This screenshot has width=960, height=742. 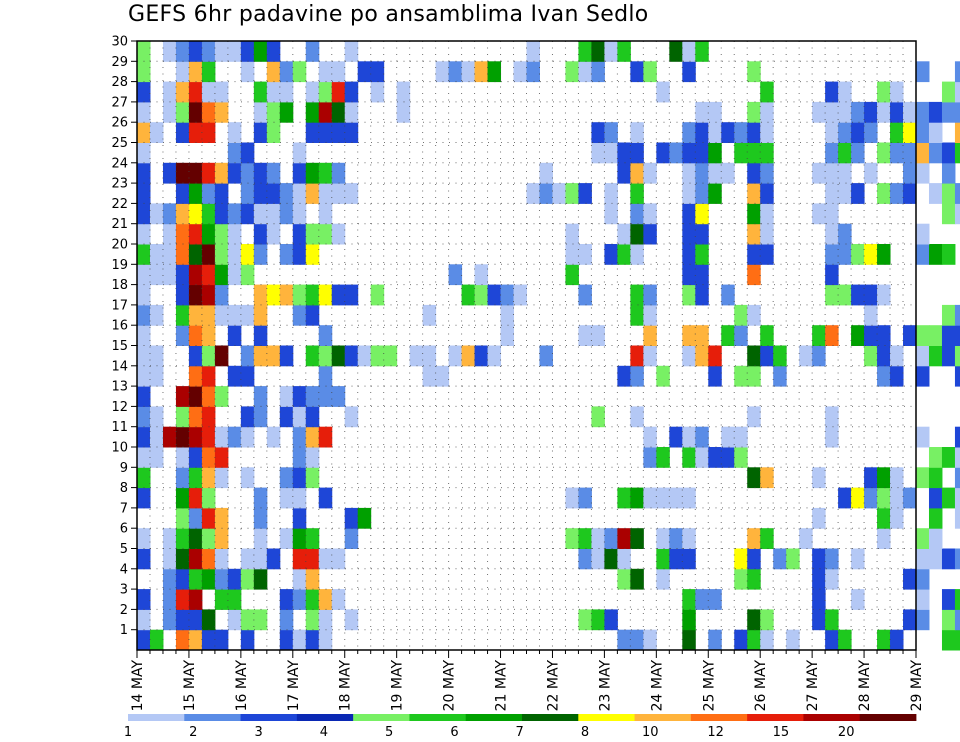 What do you see at coordinates (124, 590) in the screenshot?
I see `y-tick-label: 3` at bounding box center [124, 590].